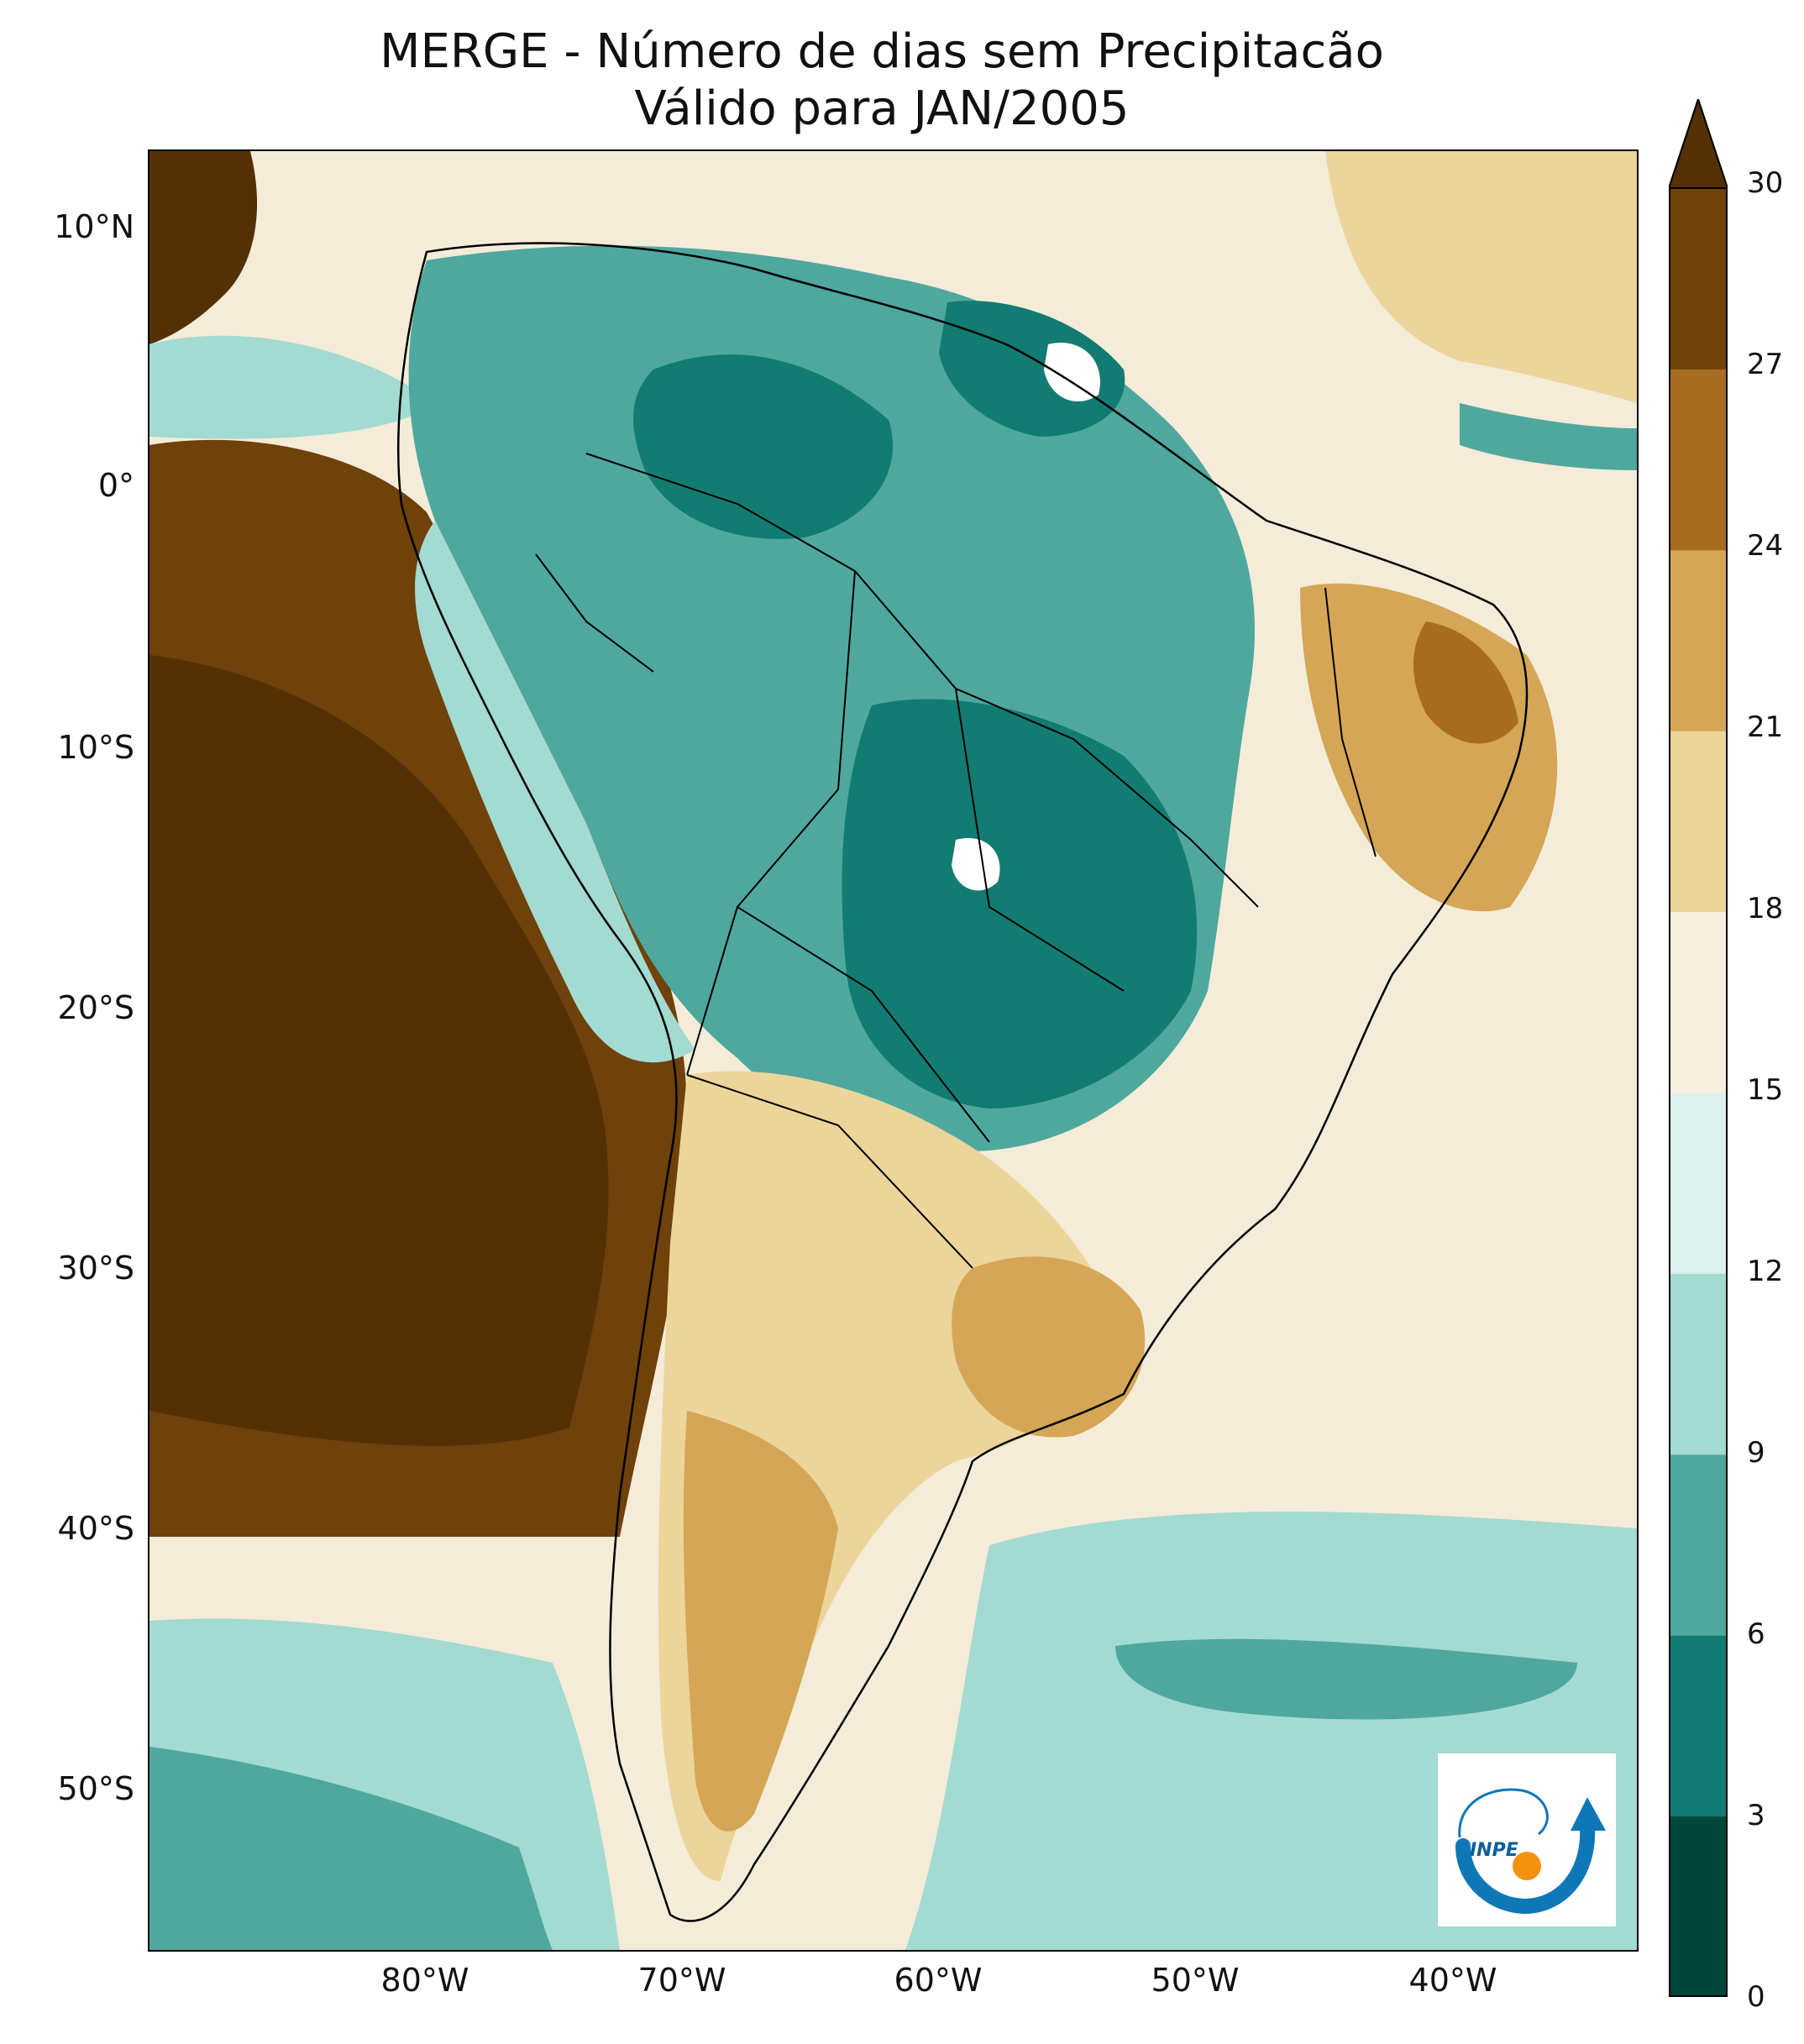 The height and width of the screenshot is (2044, 1804). I want to click on colorbar-tick-label: 24, so click(1765, 546).